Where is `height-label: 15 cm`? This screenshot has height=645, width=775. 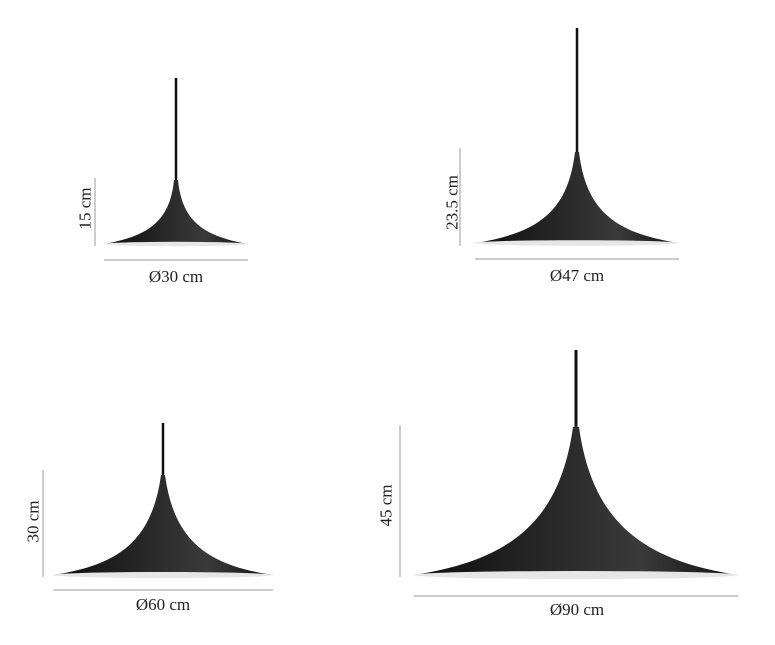
height-label: 15 cm is located at coordinates (85, 208).